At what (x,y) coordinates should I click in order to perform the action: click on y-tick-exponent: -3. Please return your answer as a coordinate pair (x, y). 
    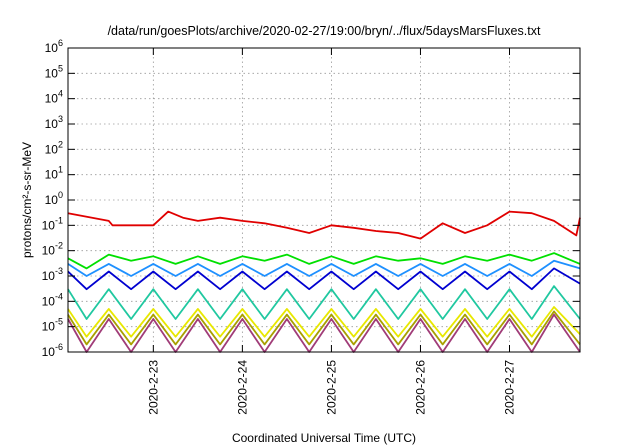
    Looking at the image, I should click on (59, 271).